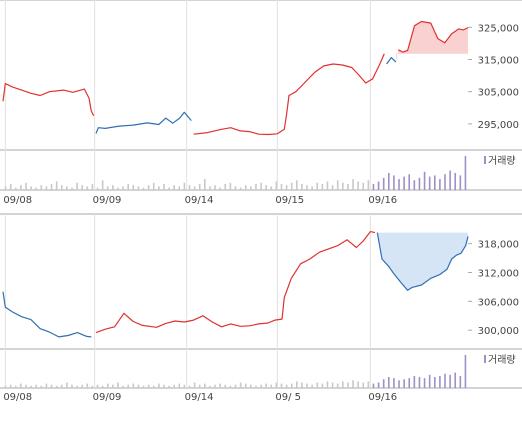 The height and width of the screenshot is (422, 522). Describe the element at coordinates (289, 200) in the screenshot. I see `x-tick-label: 09/15` at that location.